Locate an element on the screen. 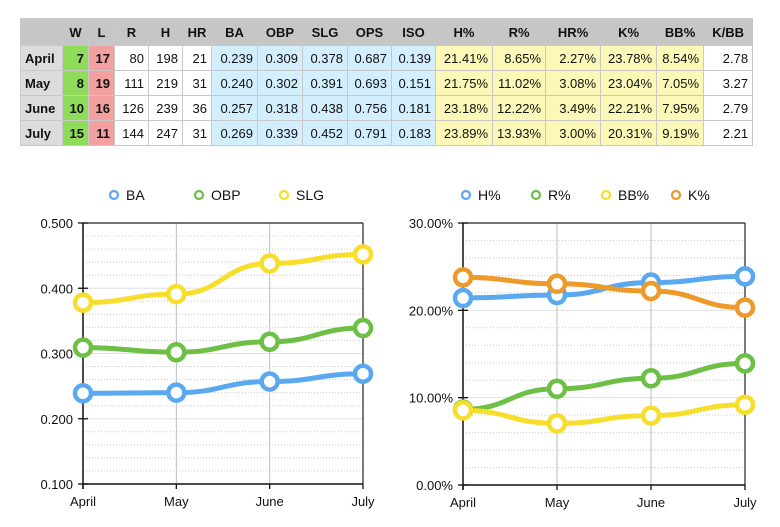  legend-label: H% is located at coordinates (489, 195).